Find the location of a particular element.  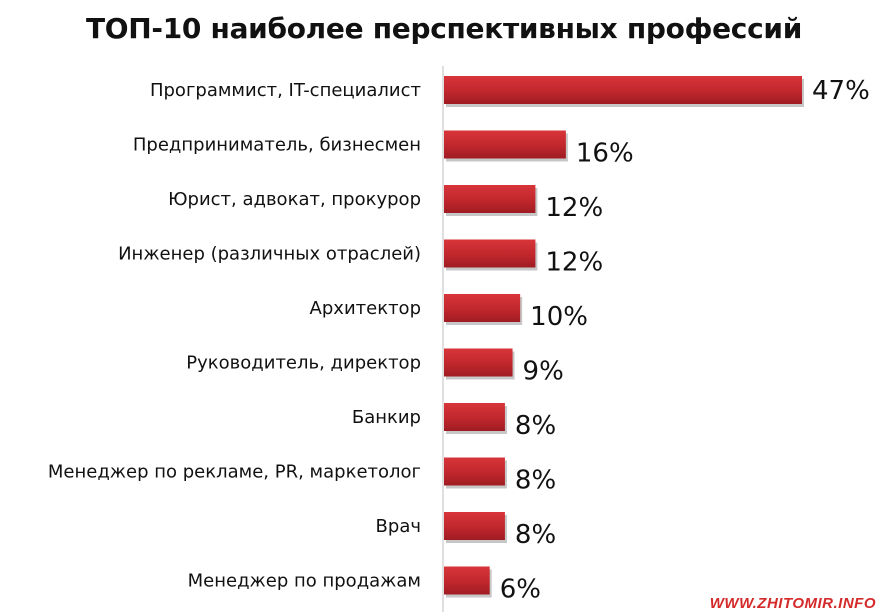

value-label: 9% is located at coordinates (543, 372).